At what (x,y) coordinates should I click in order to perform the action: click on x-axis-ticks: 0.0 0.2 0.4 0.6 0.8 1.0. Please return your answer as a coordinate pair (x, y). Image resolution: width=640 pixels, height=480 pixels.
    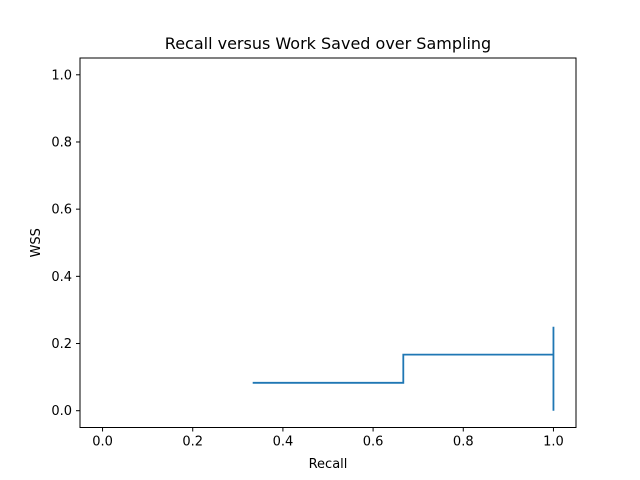
    Looking at the image, I should click on (328, 438).